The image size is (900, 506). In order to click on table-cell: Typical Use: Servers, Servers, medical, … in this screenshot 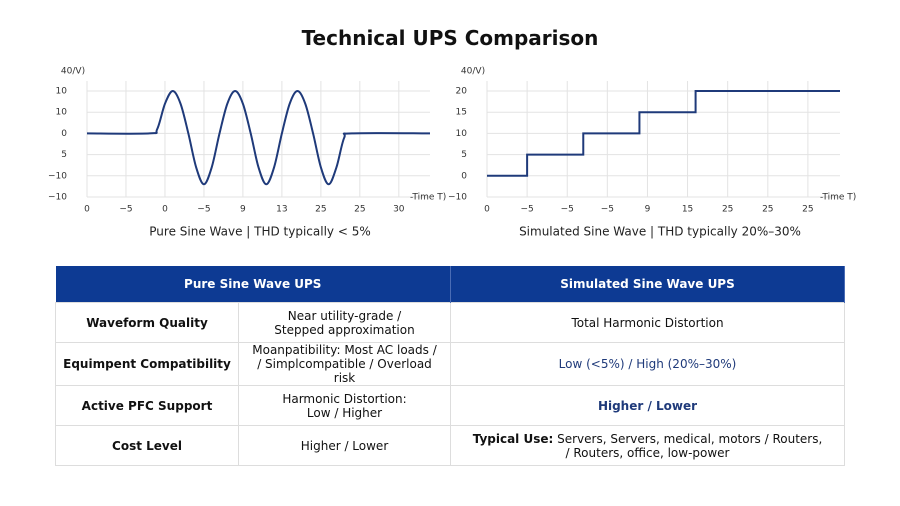, I will do `click(647, 445)`.